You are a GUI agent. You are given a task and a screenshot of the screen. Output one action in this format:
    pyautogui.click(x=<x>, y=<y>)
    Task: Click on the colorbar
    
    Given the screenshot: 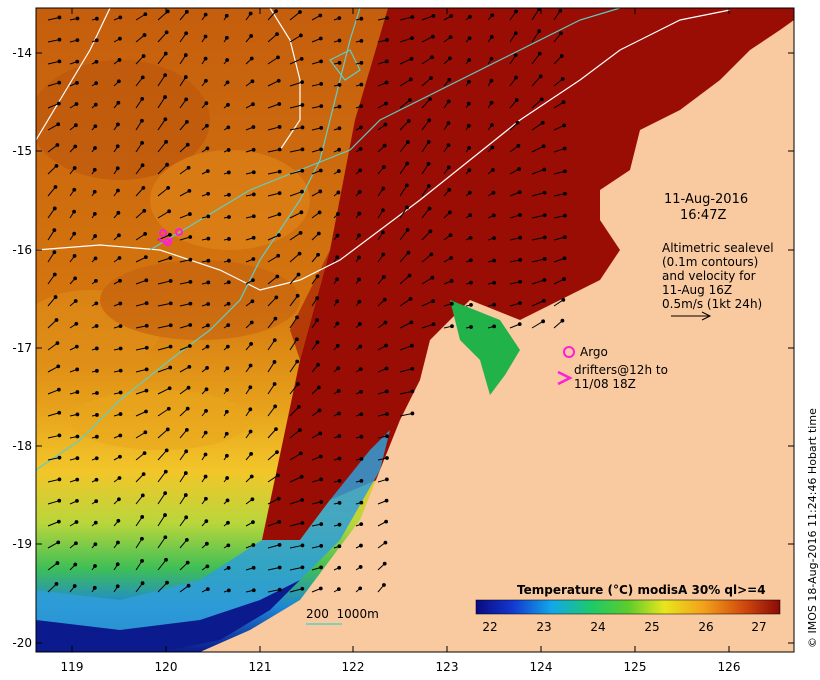 What is the action you would take?
    pyautogui.click(x=628, y=607)
    